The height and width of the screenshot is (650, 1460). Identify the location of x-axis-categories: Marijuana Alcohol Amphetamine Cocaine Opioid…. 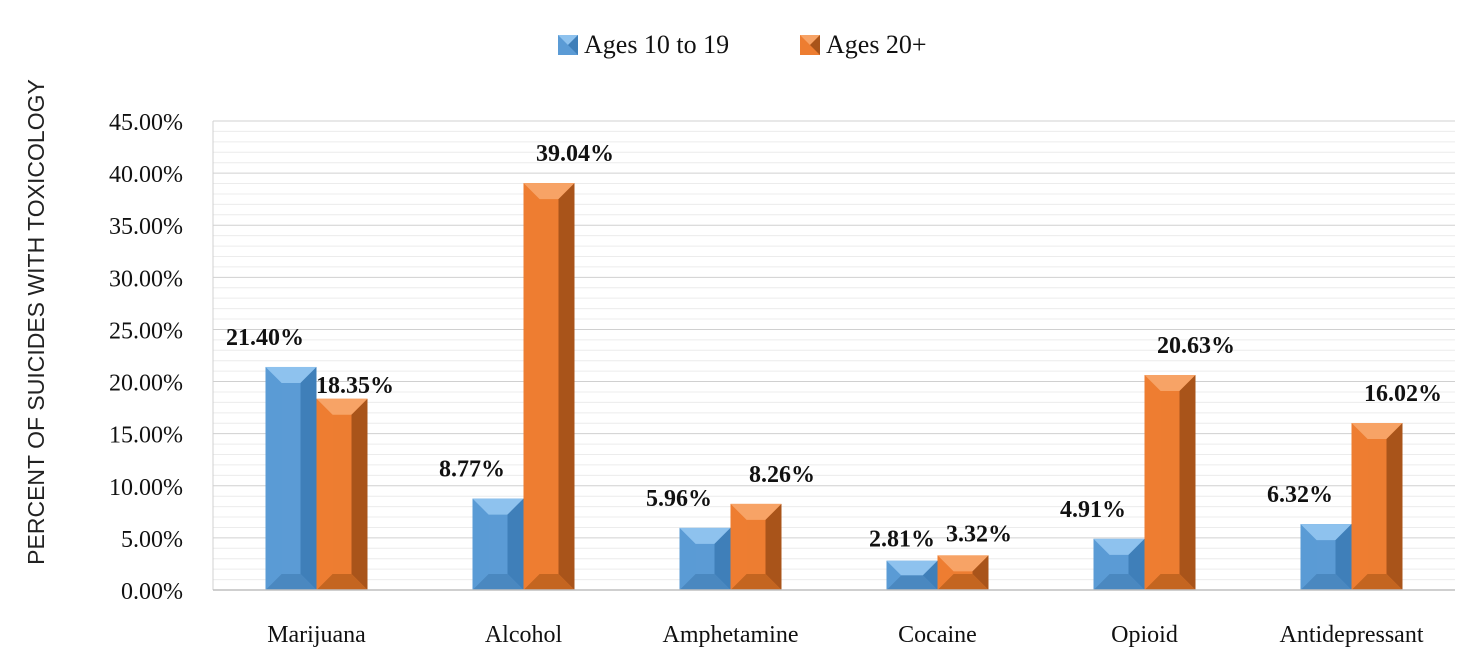
(845, 635).